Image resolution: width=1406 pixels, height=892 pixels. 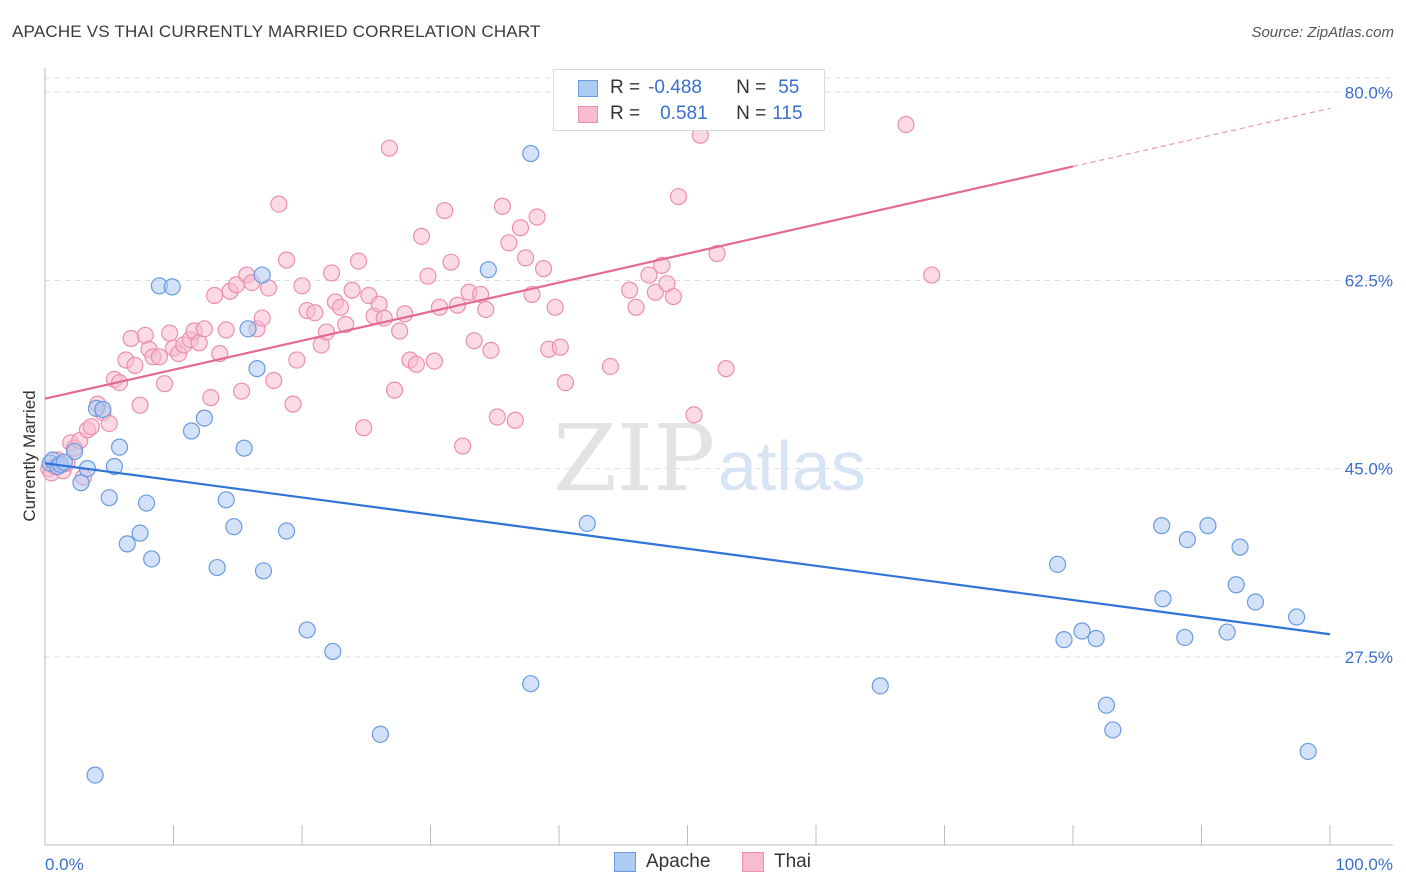 I want to click on r-value: 0.581, so click(x=684, y=113).